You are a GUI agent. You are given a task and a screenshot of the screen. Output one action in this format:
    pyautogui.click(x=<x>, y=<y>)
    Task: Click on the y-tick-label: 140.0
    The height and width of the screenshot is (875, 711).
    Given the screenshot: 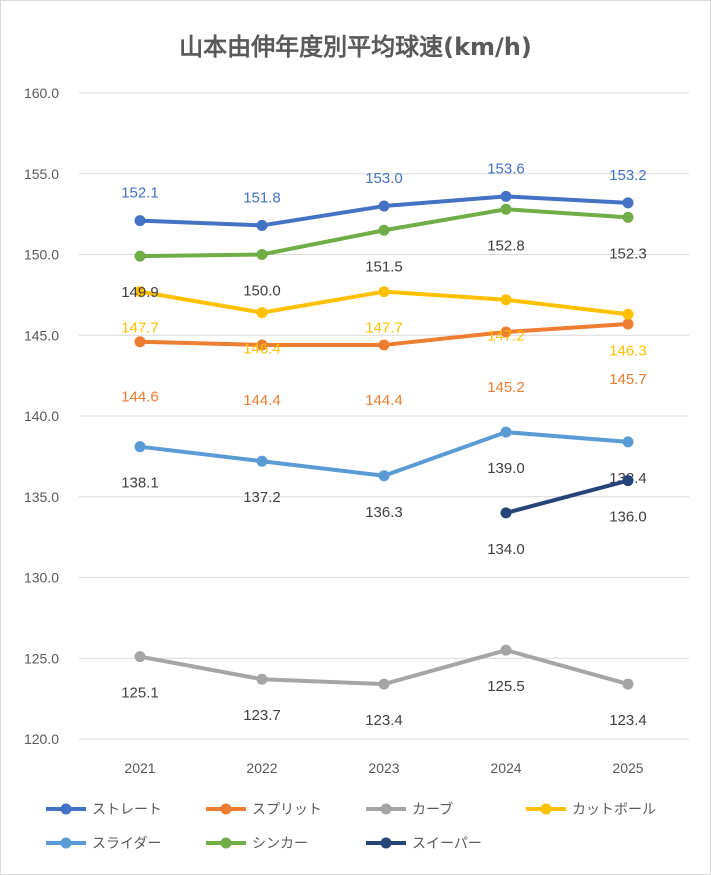 What is the action you would take?
    pyautogui.click(x=41, y=416)
    